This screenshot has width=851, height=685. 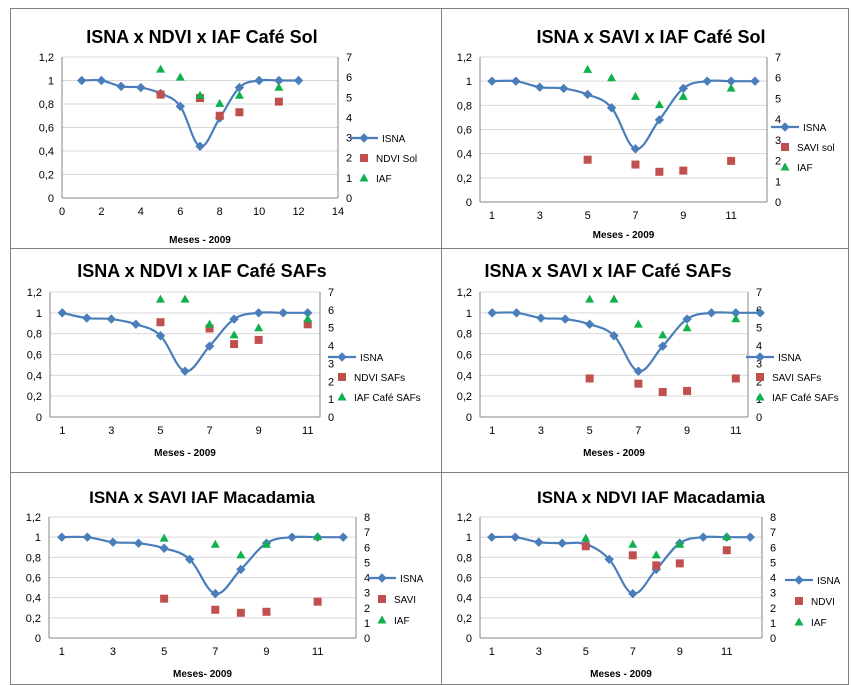 What do you see at coordinates (201, 271) in the screenshot?
I see `chart-title: ISNA x NDVI x IAF Café SAFs` at bounding box center [201, 271].